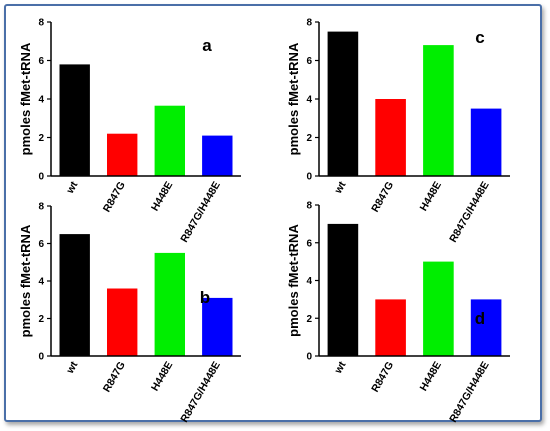  What do you see at coordinates (382, 377) in the screenshot?
I see `category-label-d-1: R847G` at bounding box center [382, 377].